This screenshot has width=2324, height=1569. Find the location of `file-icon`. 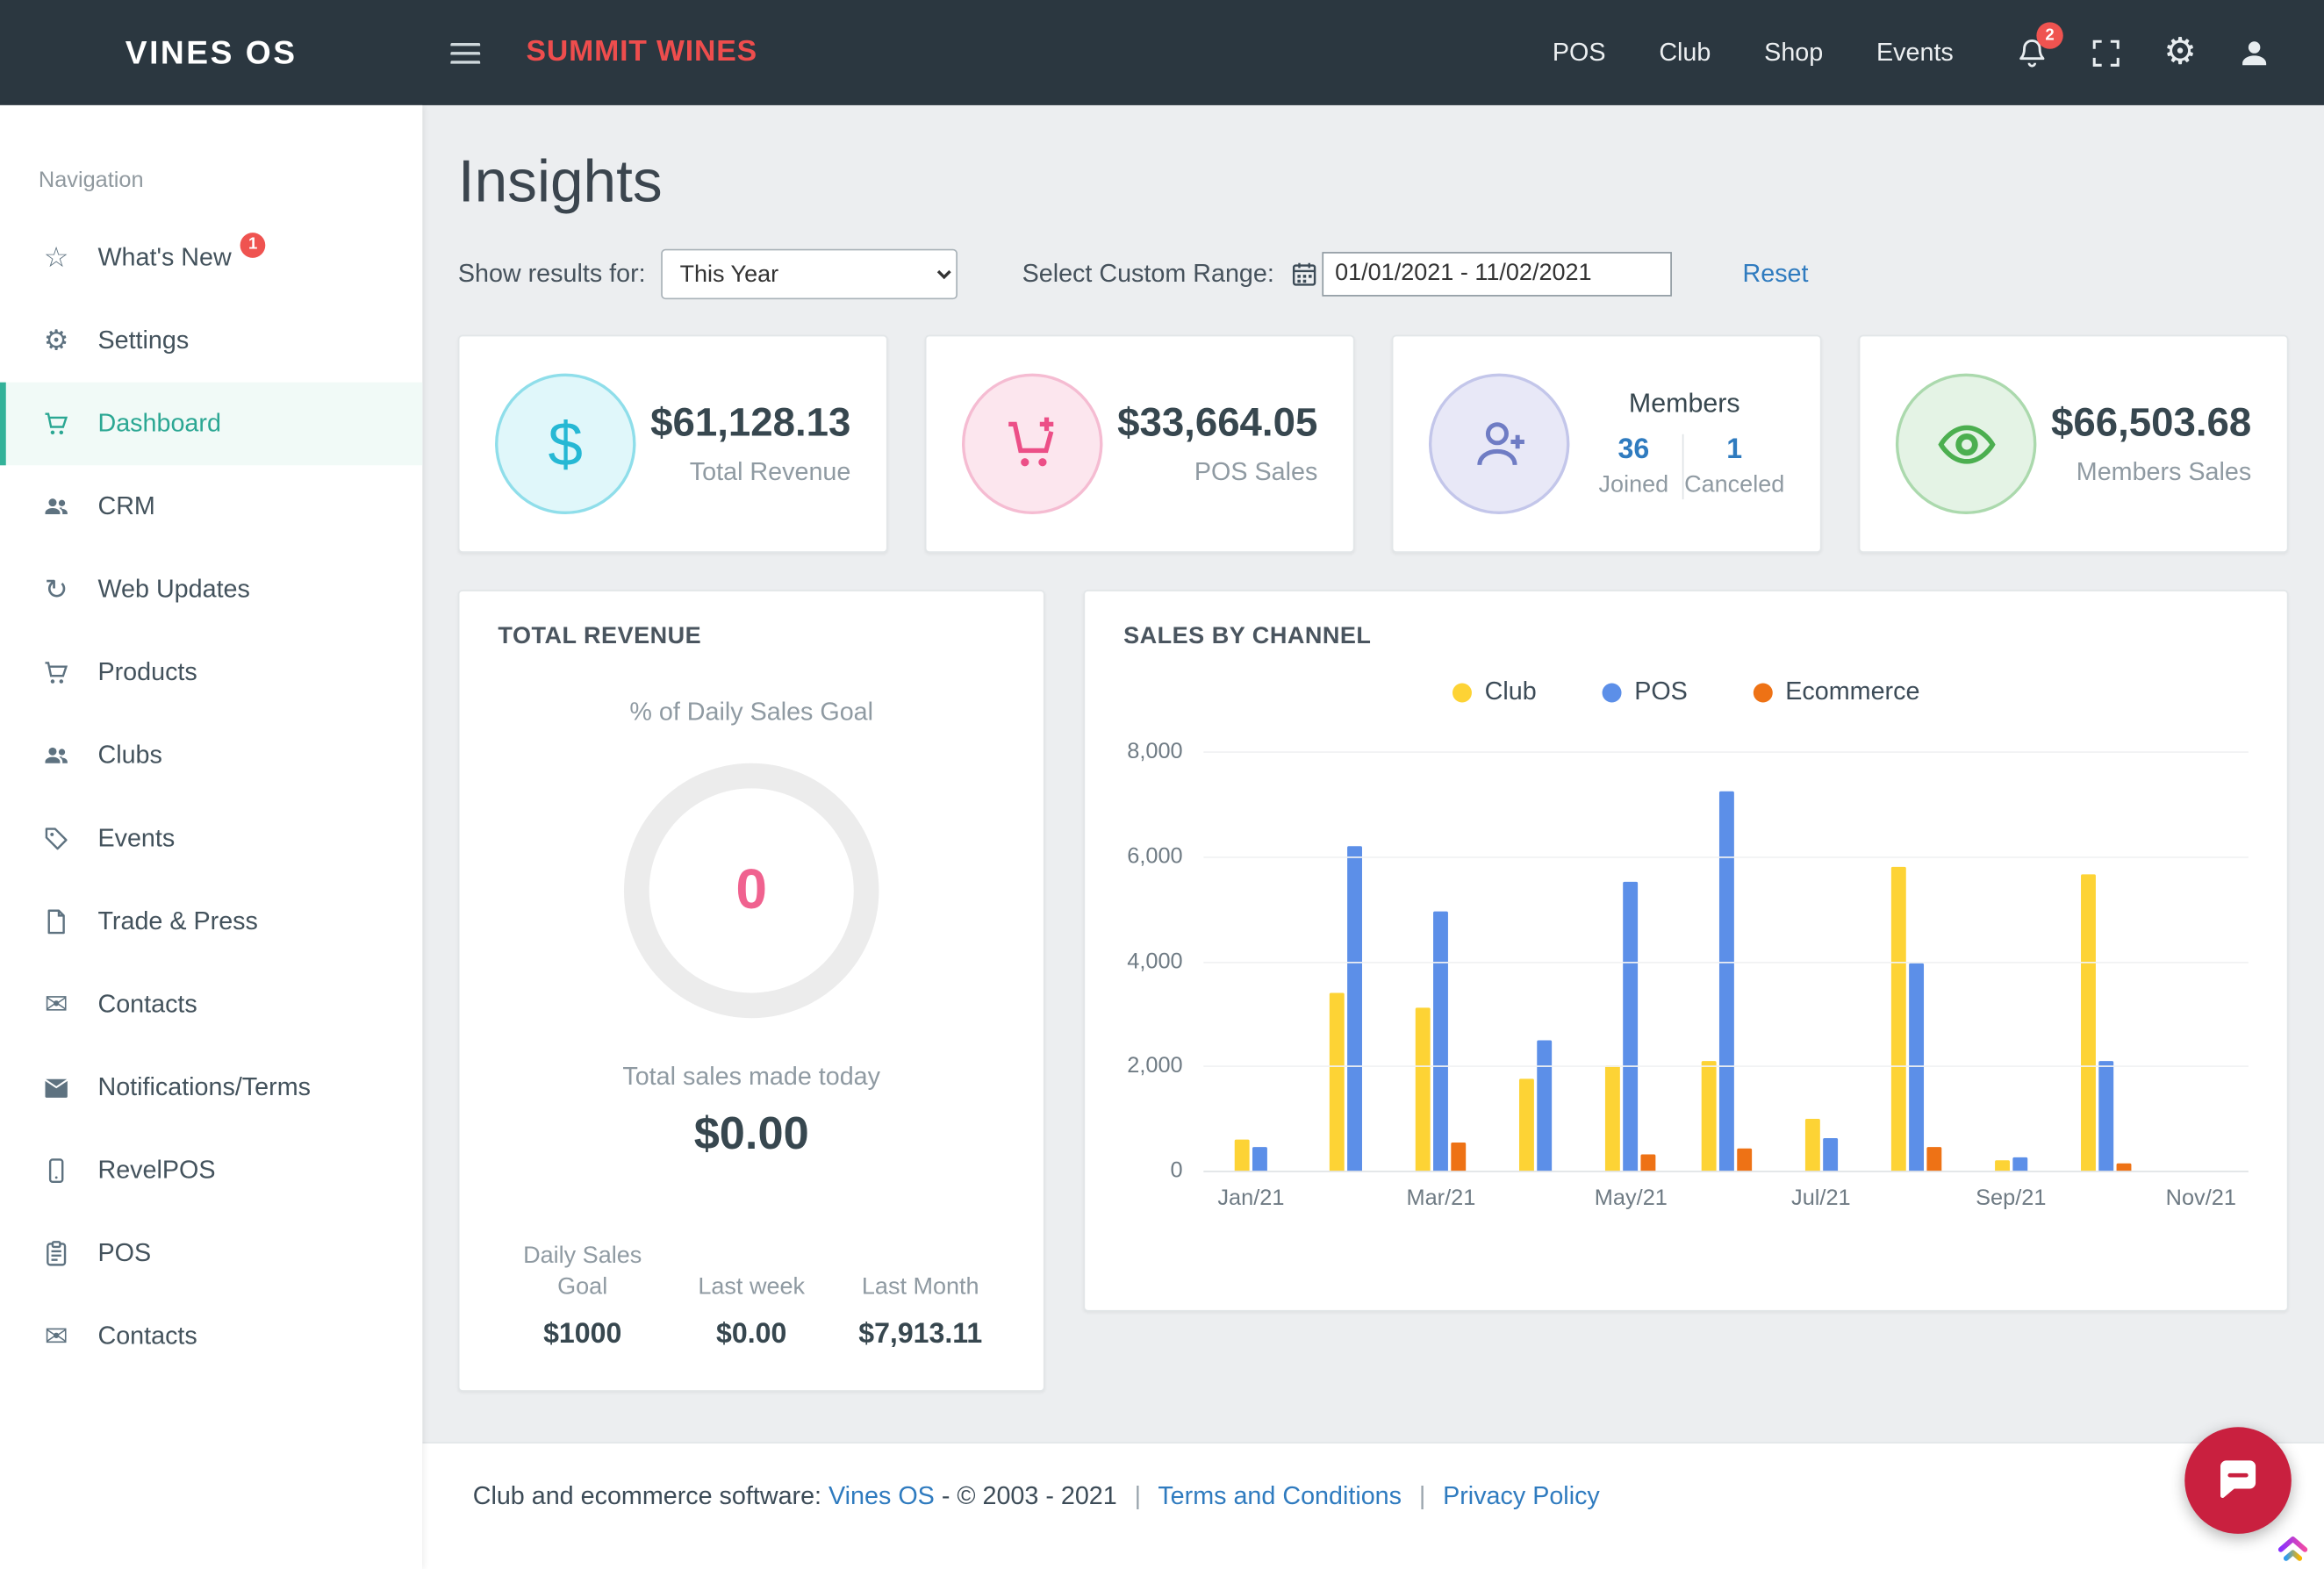

file-icon is located at coordinates (57, 922).